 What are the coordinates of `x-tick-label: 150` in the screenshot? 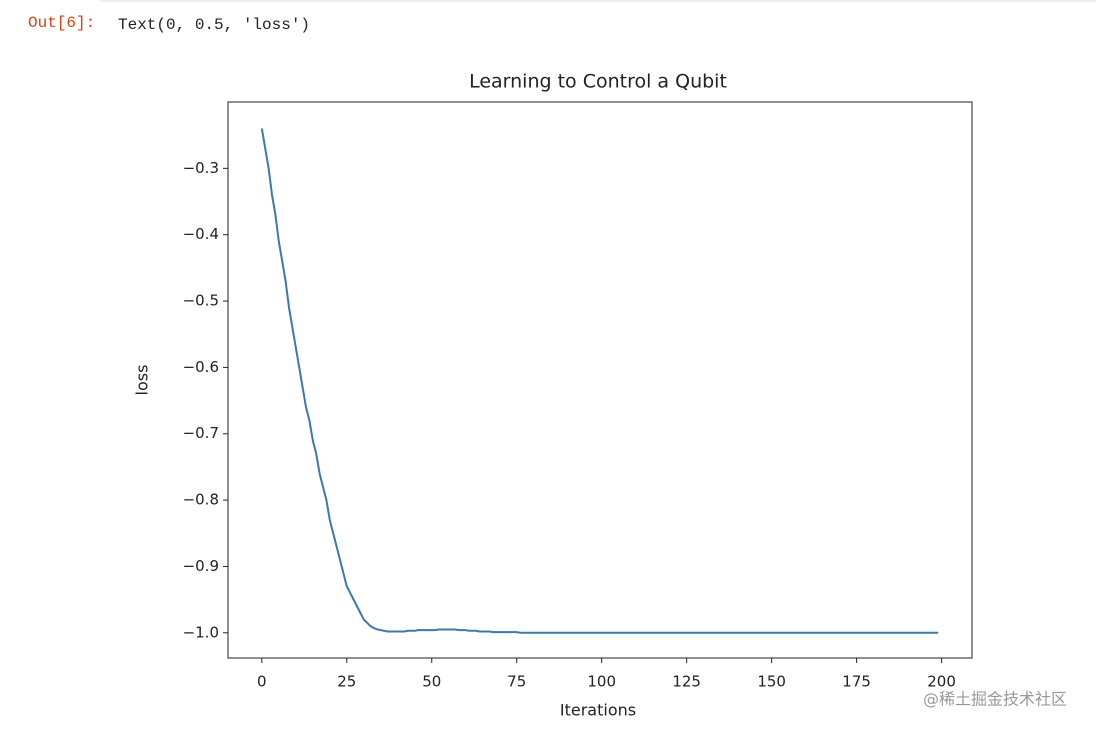 It's located at (771, 682).